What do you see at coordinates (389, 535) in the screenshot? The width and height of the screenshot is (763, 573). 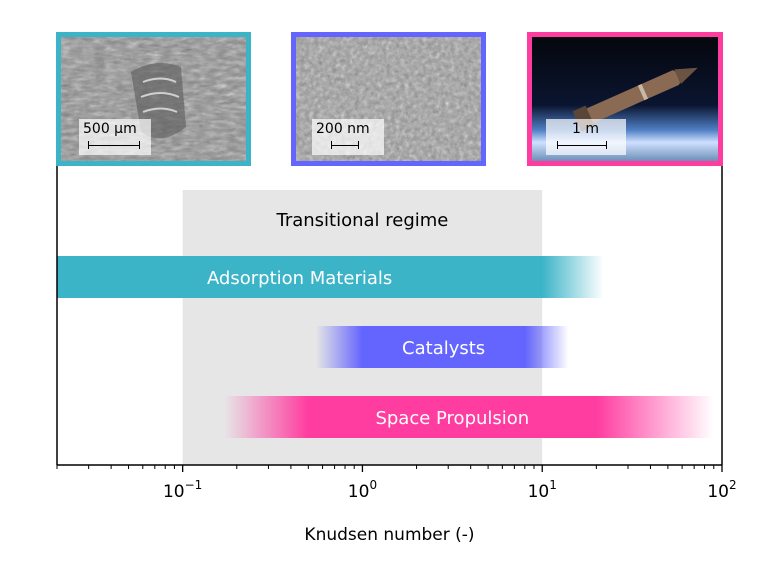 I see `x-axis-label: Knudsen number (-)` at bounding box center [389, 535].